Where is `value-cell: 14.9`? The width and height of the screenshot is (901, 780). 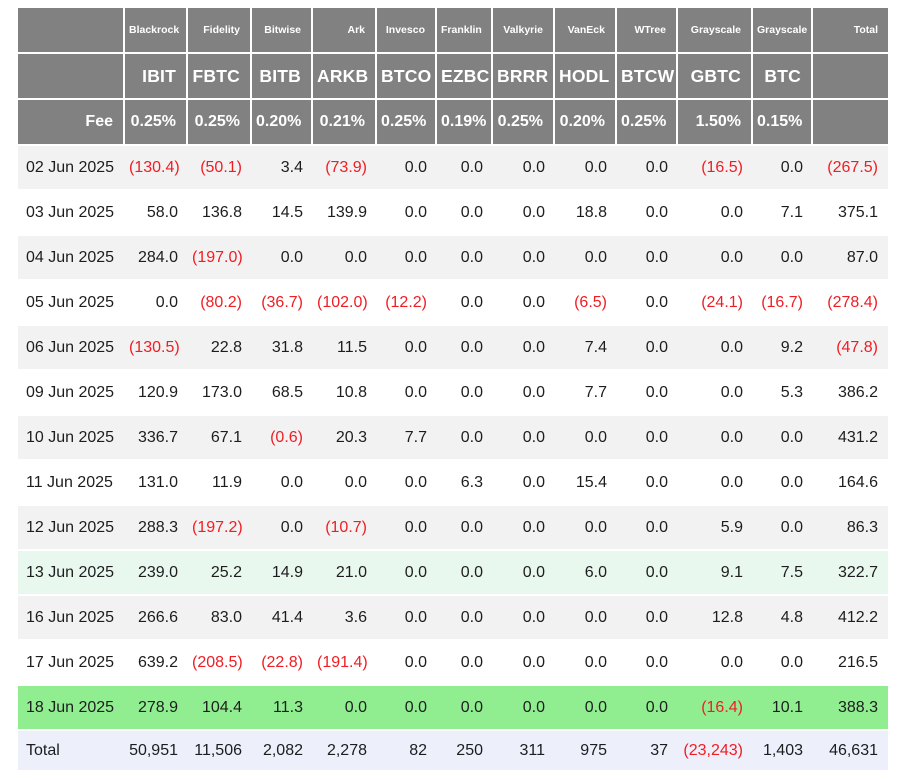
value-cell: 14.9 is located at coordinates (282, 573).